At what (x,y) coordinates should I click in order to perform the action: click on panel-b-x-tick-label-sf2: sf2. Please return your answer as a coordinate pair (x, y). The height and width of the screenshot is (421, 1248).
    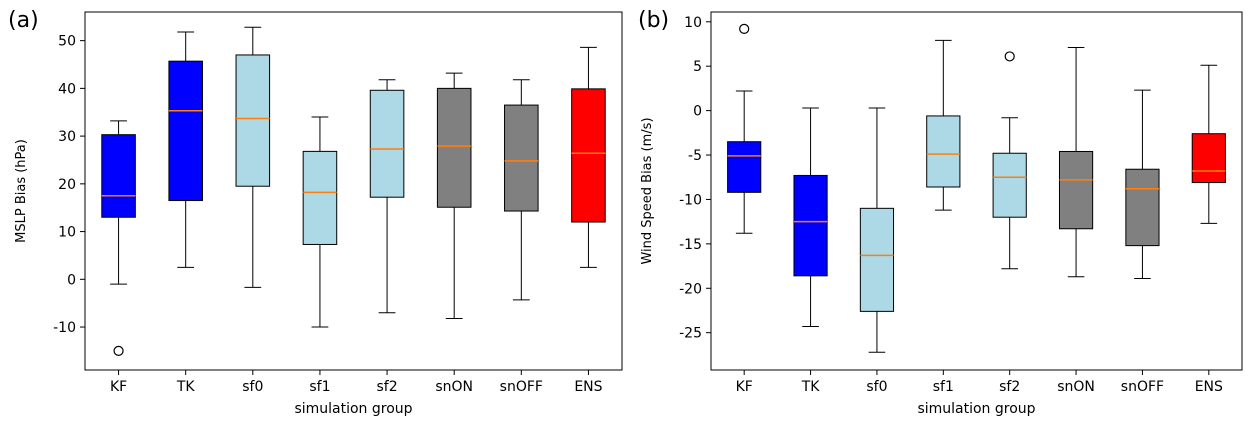
    Looking at the image, I should click on (1009, 387).